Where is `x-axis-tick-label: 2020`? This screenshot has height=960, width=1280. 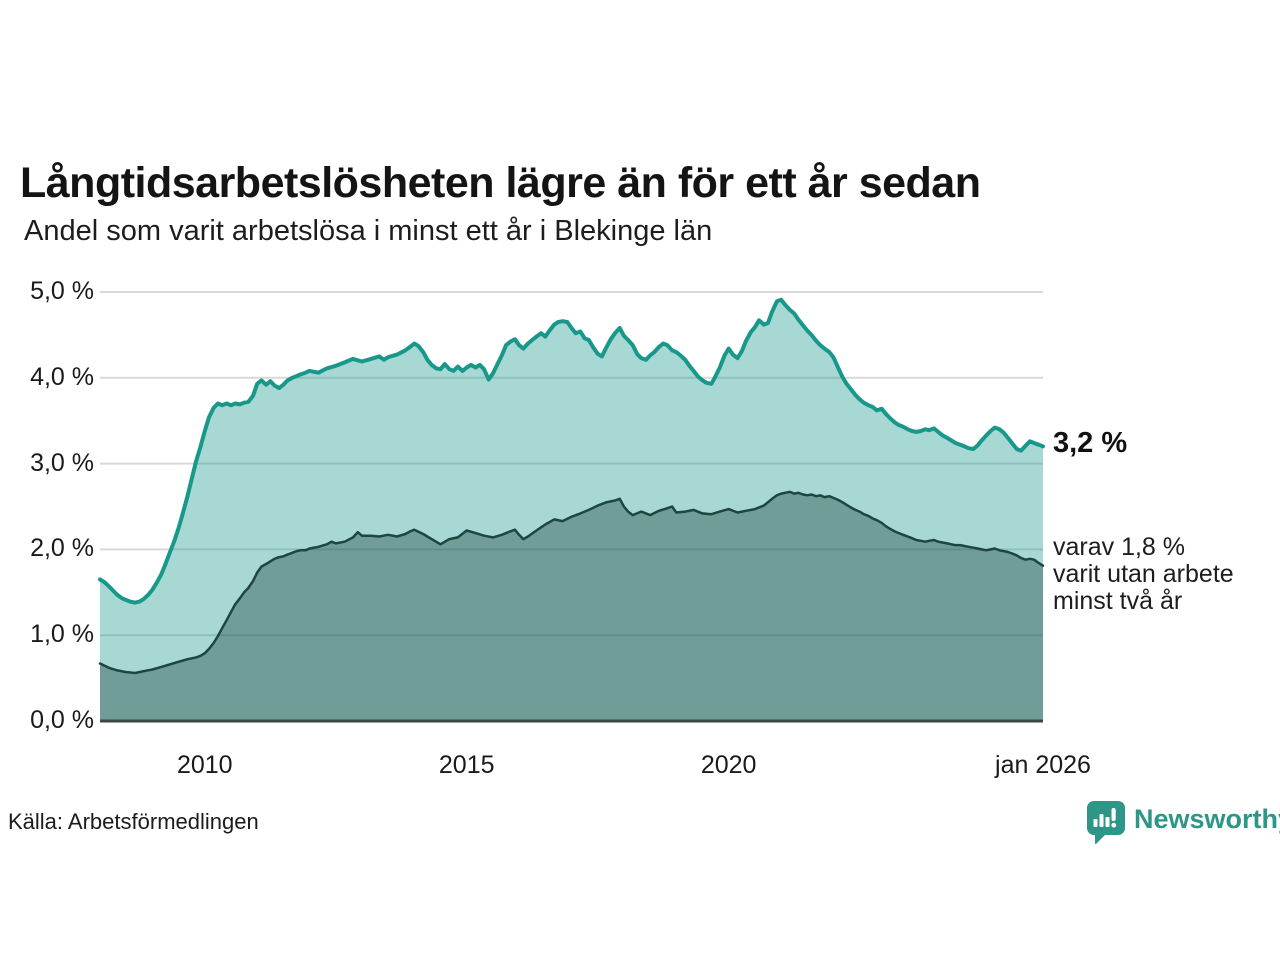 x-axis-tick-label: 2020 is located at coordinates (728, 765).